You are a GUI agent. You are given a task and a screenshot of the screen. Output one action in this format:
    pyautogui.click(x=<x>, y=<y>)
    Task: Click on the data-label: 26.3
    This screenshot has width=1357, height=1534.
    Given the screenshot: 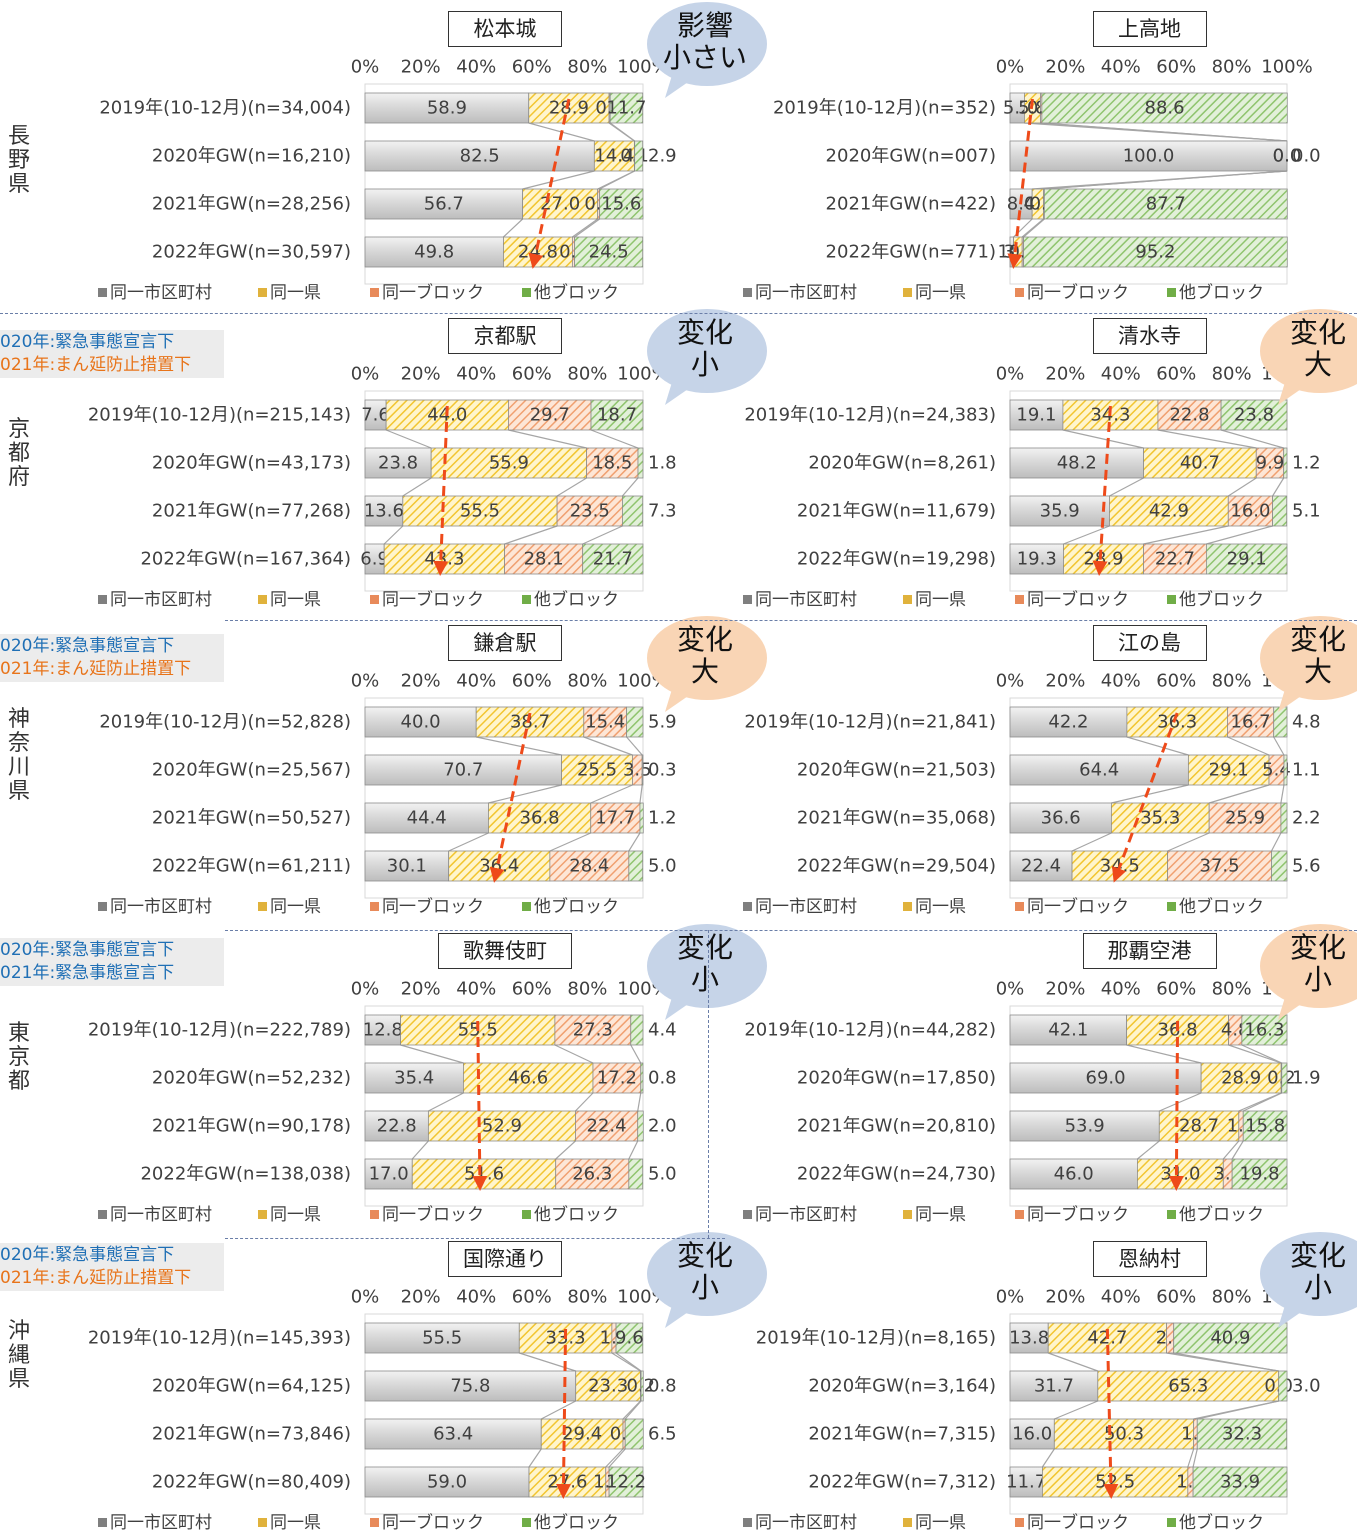 What is the action you would take?
    pyautogui.click(x=592, y=1174)
    